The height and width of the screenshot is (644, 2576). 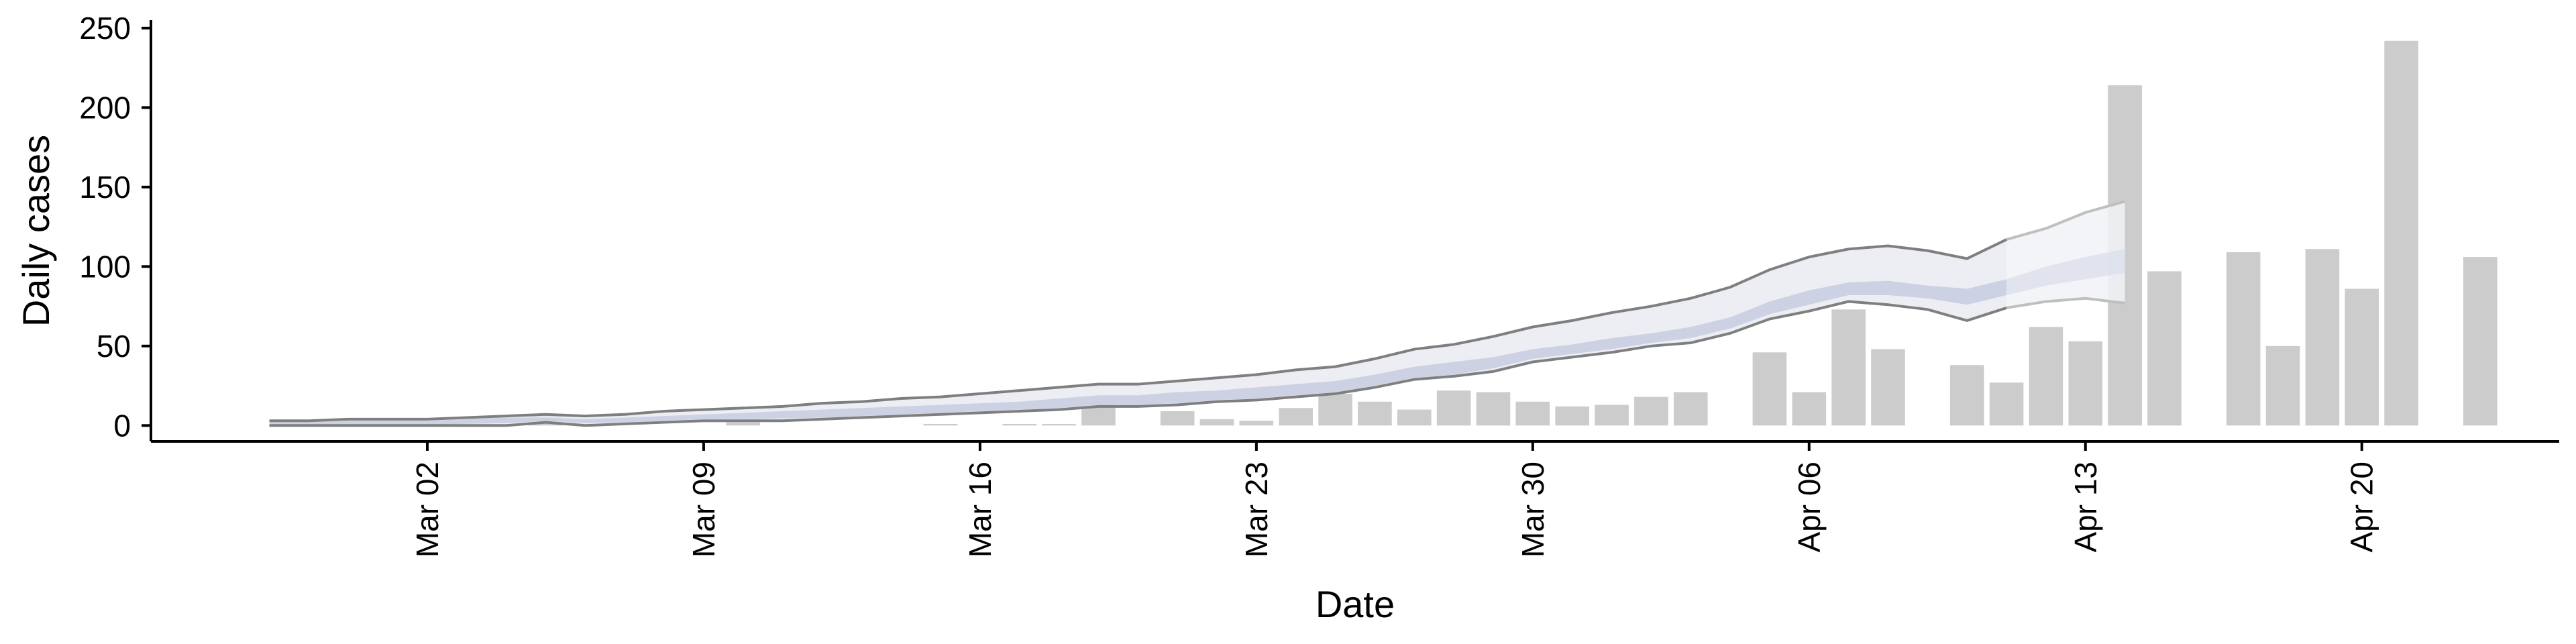 I want to click on y-tick-label-150: 150, so click(x=105, y=187).